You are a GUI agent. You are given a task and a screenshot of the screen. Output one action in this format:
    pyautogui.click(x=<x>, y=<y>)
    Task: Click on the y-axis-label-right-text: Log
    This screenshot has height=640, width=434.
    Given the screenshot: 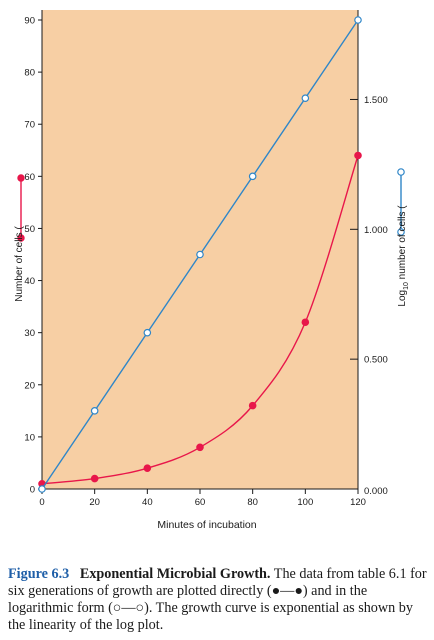 What is the action you would take?
    pyautogui.click(x=402, y=298)
    